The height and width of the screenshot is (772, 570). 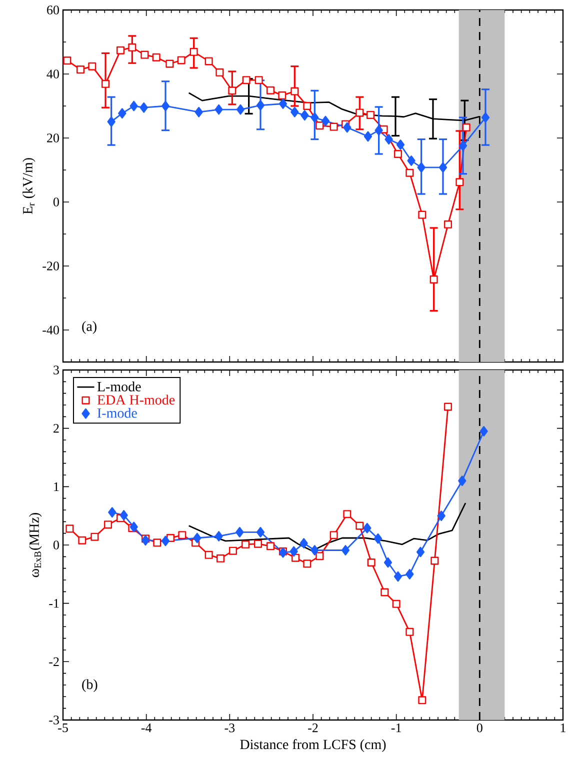 What do you see at coordinates (480, 728) in the screenshot?
I see `x-tick-label: 0` at bounding box center [480, 728].